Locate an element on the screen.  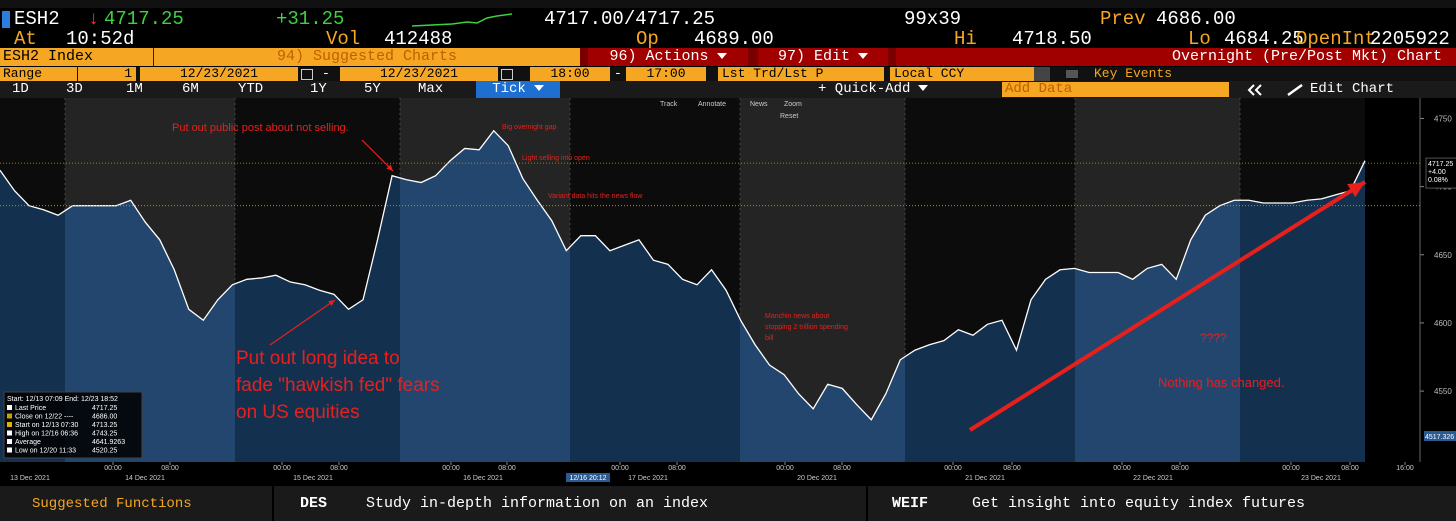
y-tick-label: 4650 is located at coordinates (1443, 255).